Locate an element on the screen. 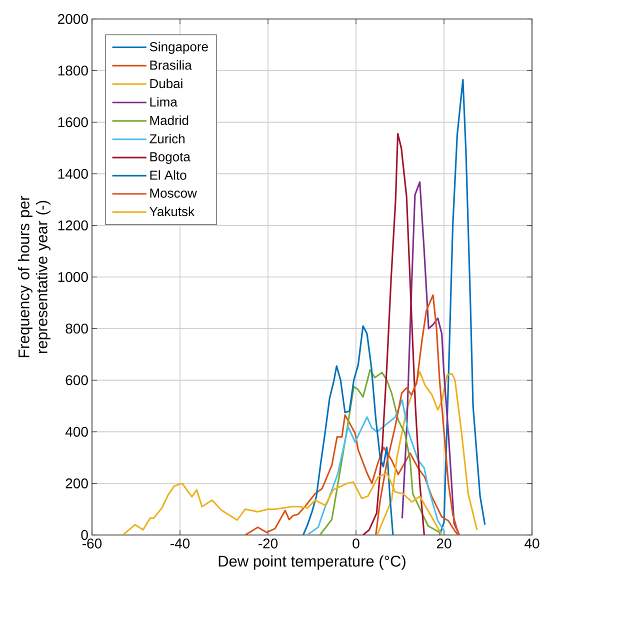 The image size is (619, 619). y-tick-label: 0 is located at coordinates (84, 535).